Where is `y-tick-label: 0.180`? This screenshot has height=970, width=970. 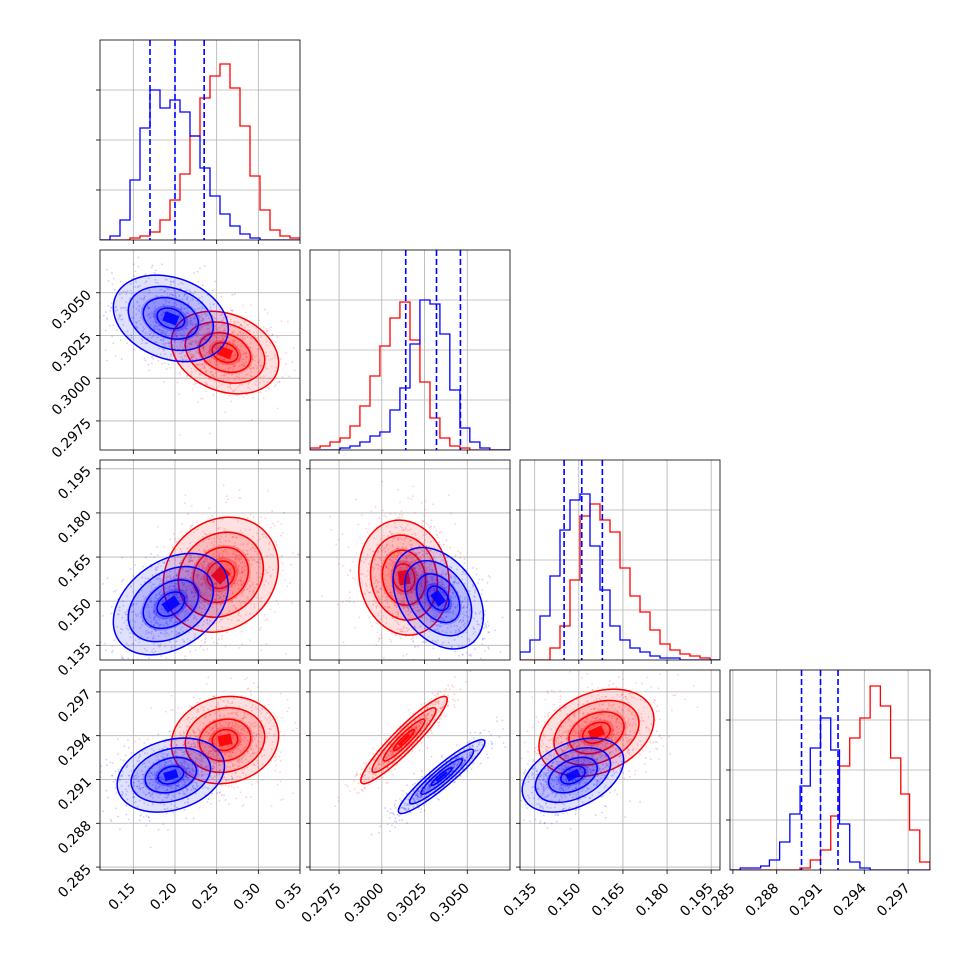 y-tick-label: 0.180 is located at coordinates (75, 527).